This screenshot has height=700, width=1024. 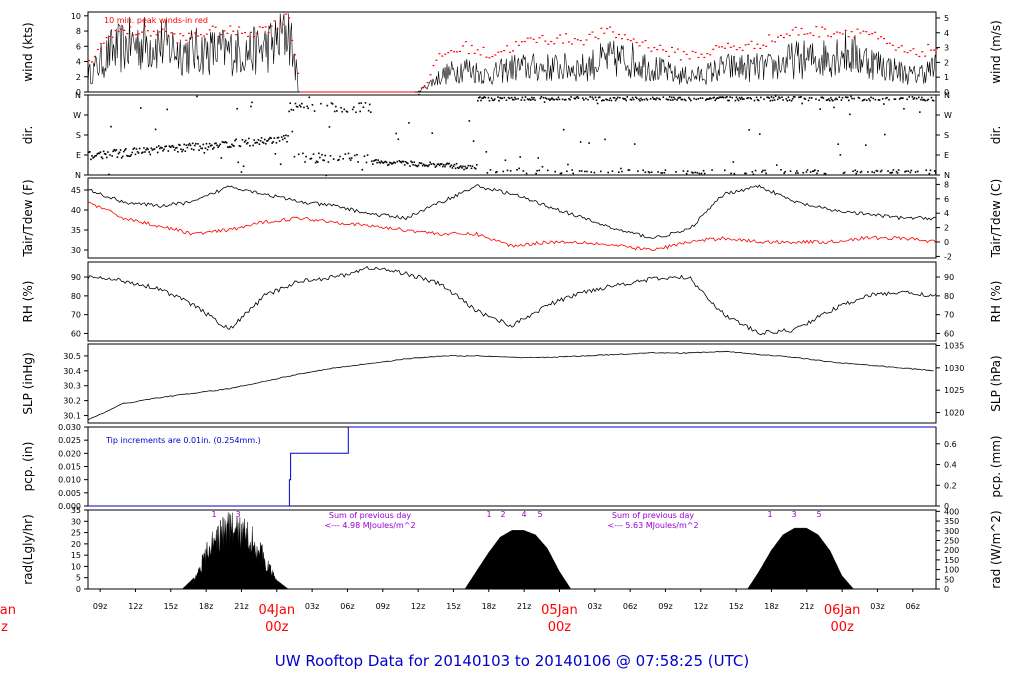 What do you see at coordinates (418, 606) in the screenshot?
I see `x-tick-label: 12z` at bounding box center [418, 606].